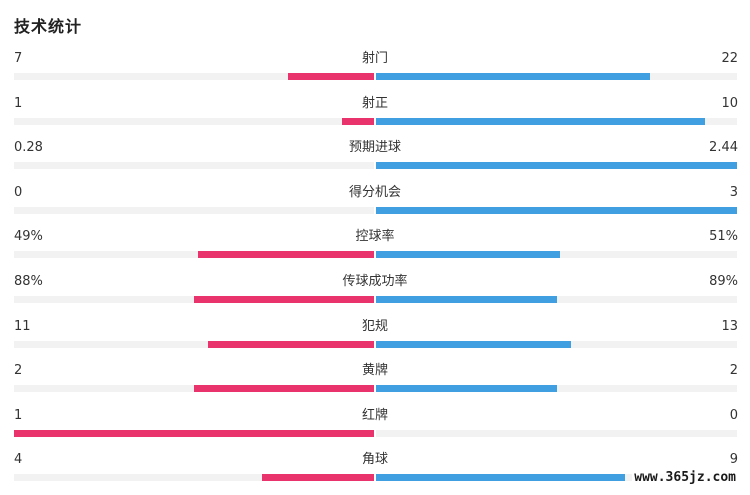  Describe the element at coordinates (733, 192) in the screenshot. I see `away-value: 3` at that location.